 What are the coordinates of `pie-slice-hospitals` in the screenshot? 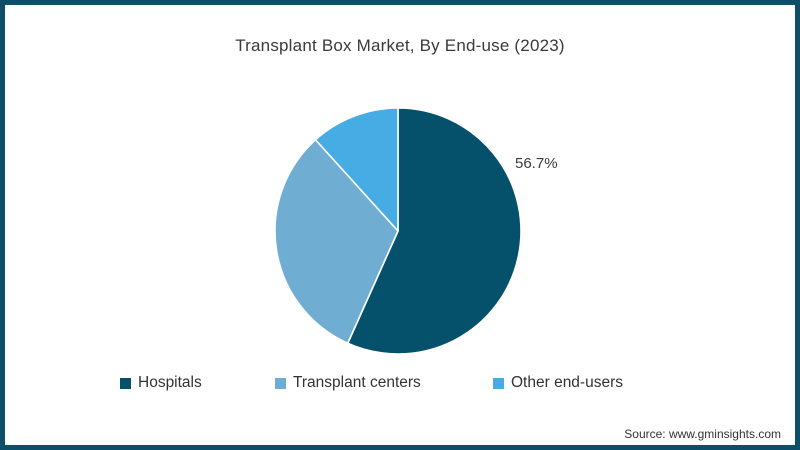 It's located at (434, 231).